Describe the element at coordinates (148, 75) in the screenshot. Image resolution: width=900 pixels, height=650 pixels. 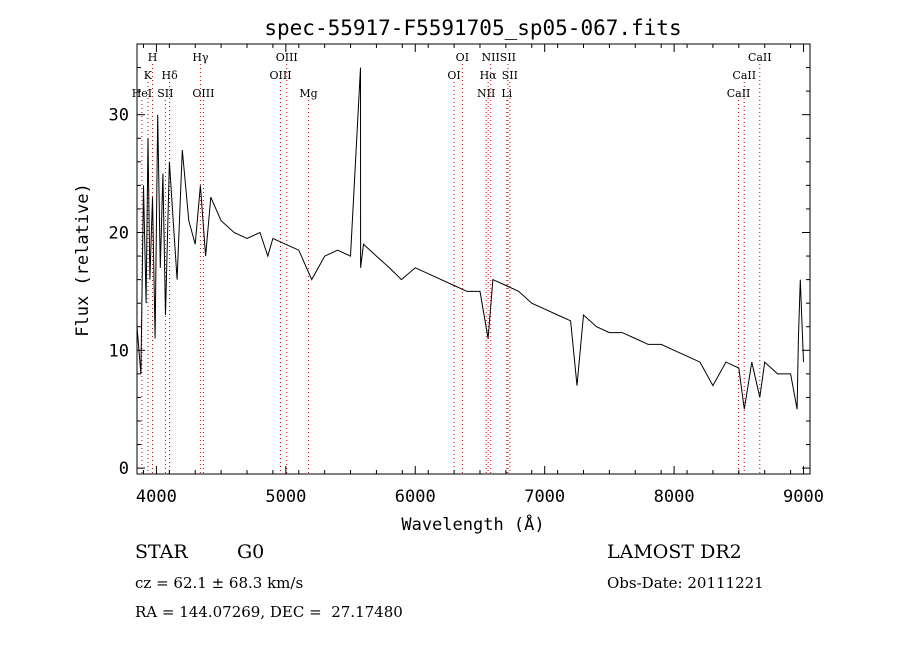
I see `line-label-1: K` at that location.